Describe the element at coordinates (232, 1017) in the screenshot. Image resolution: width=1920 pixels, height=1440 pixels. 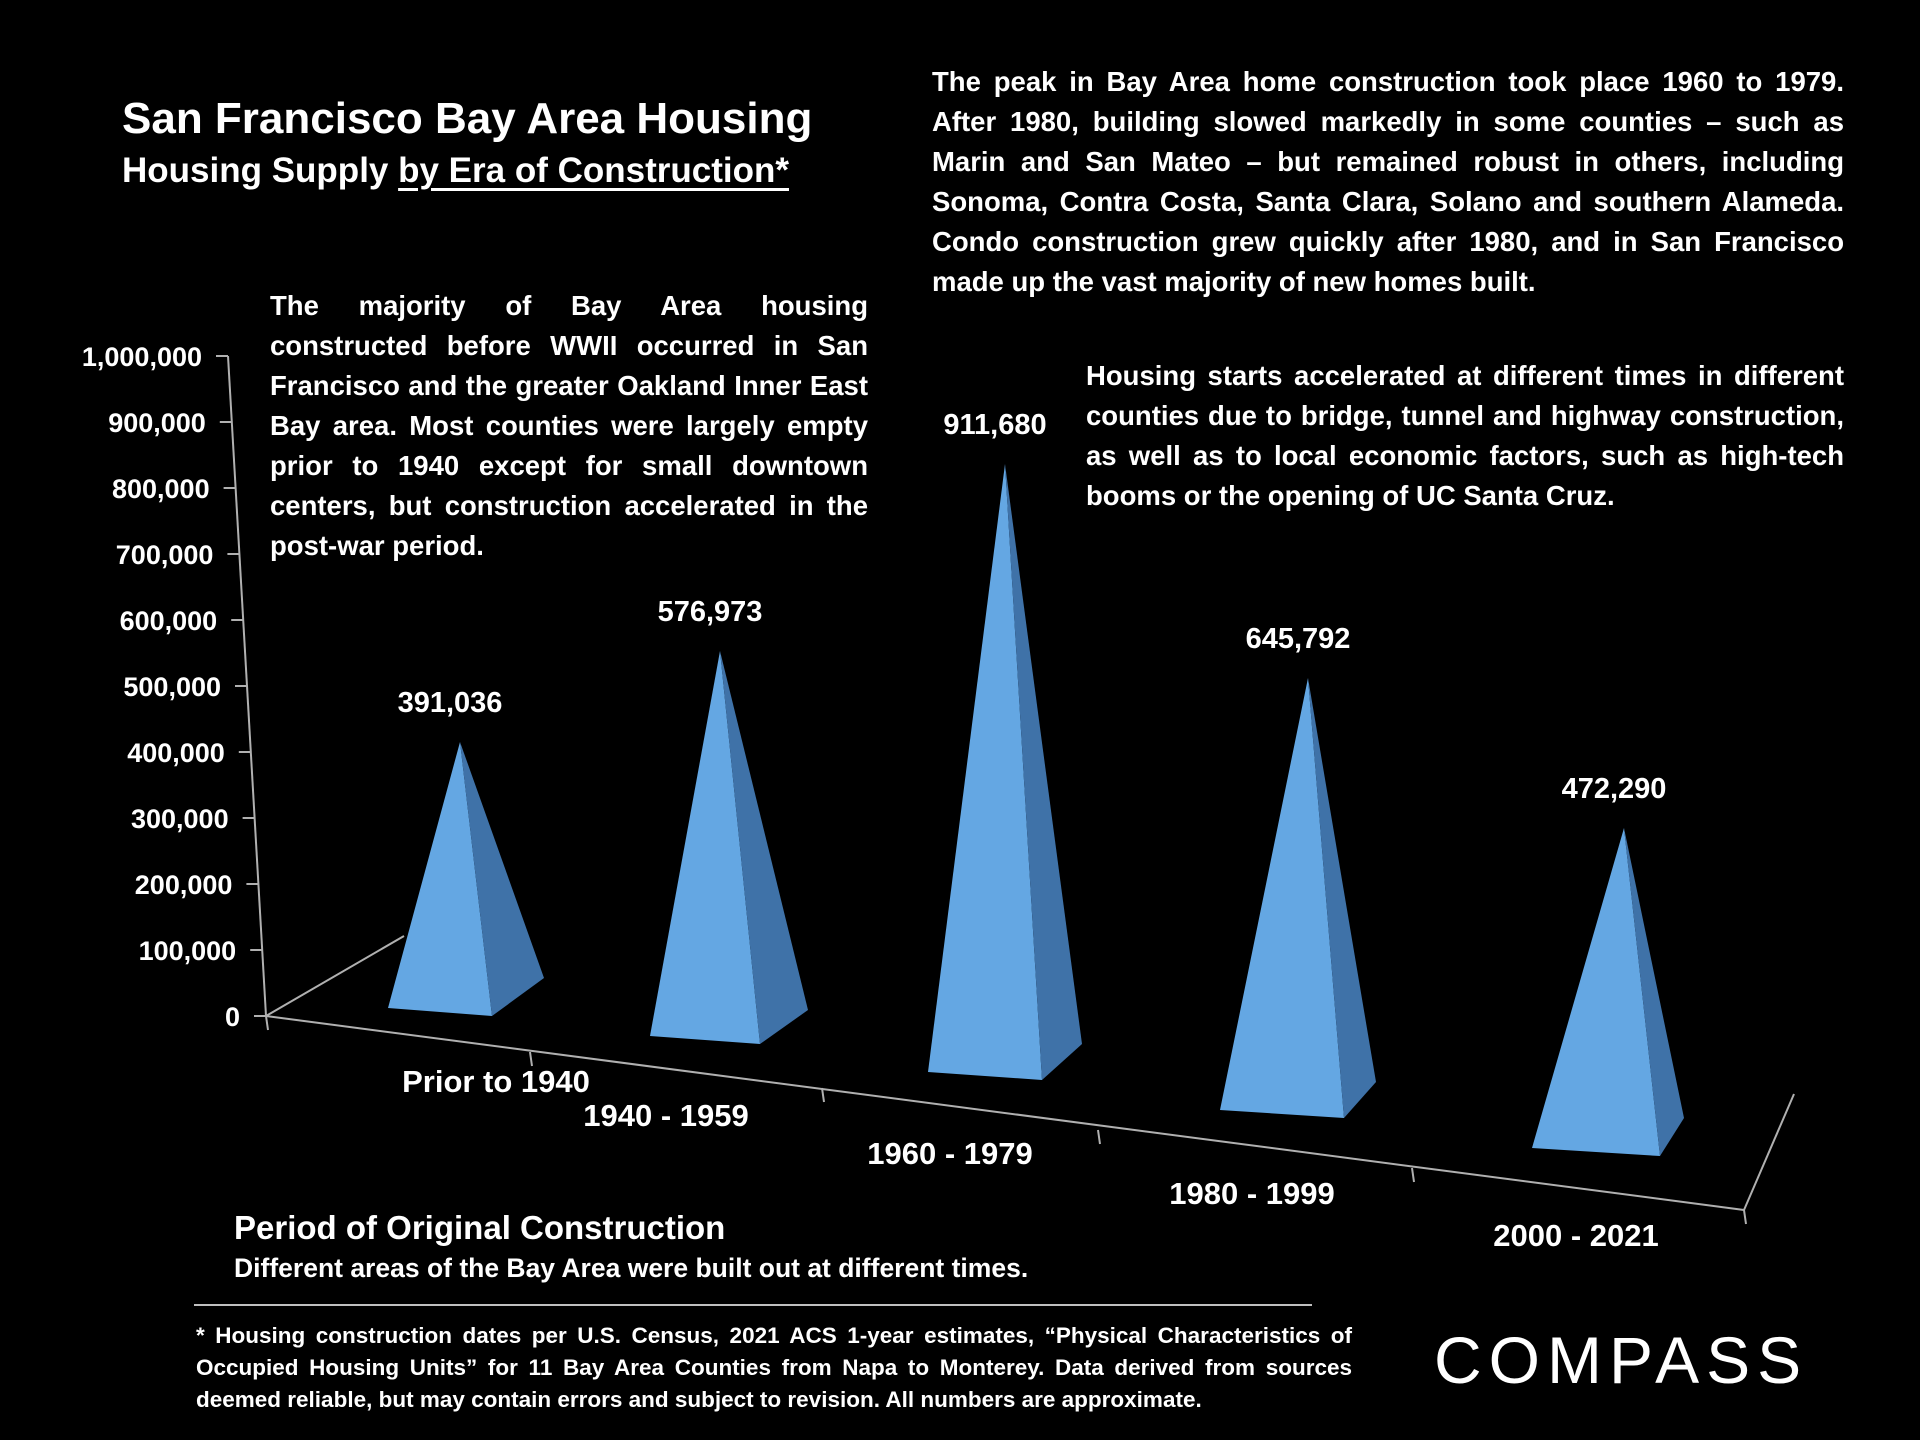
I see `y-tick-label-0: 0` at that location.